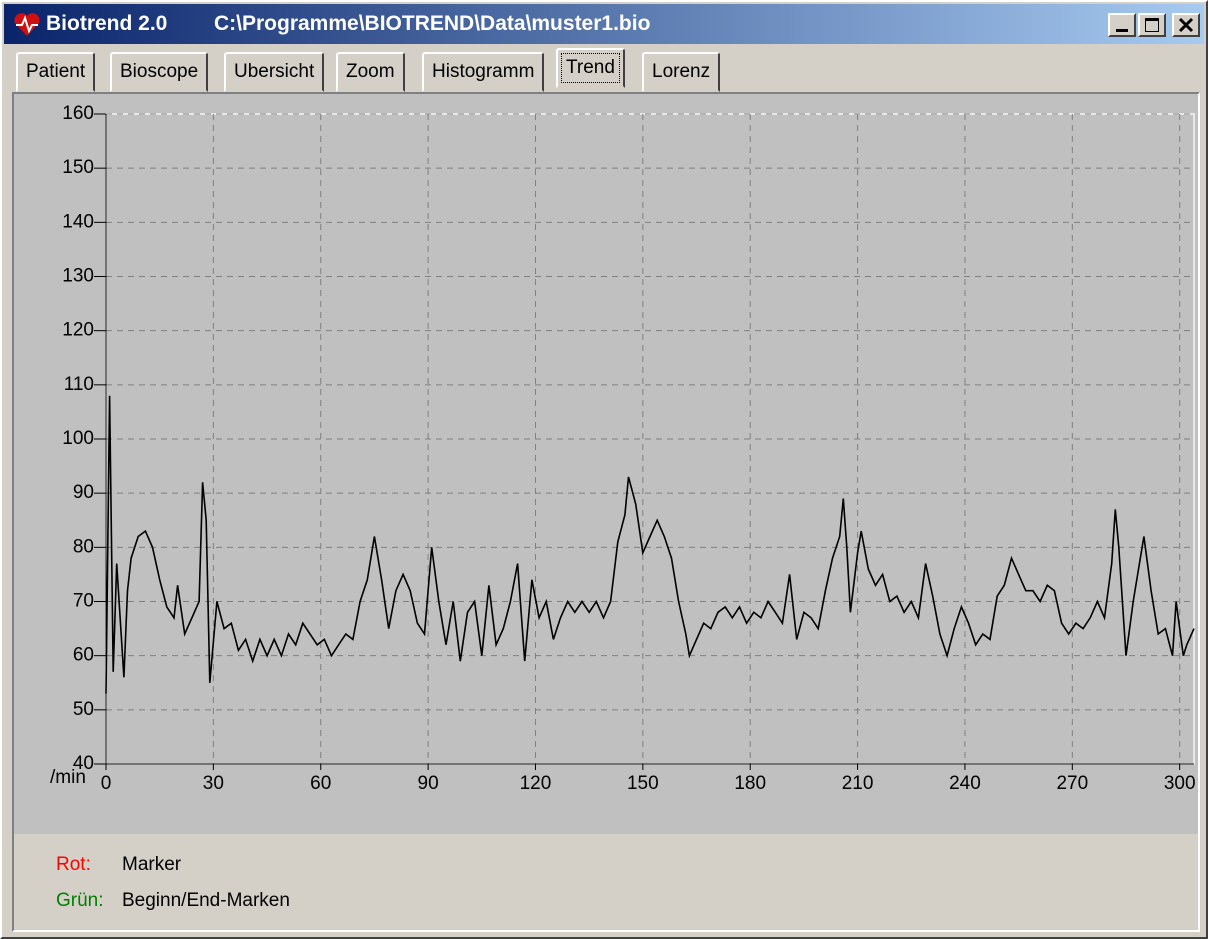 This screenshot has height=939, width=1208. What do you see at coordinates (681, 72) in the screenshot?
I see `tab: Lorenz` at bounding box center [681, 72].